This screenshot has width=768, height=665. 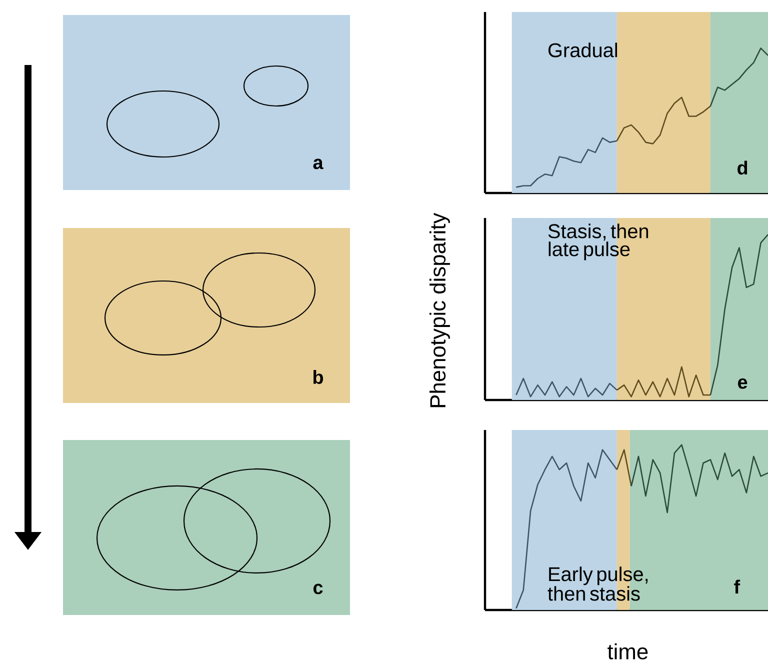 What do you see at coordinates (737, 587) in the screenshot?
I see `annotation: f` at bounding box center [737, 587].